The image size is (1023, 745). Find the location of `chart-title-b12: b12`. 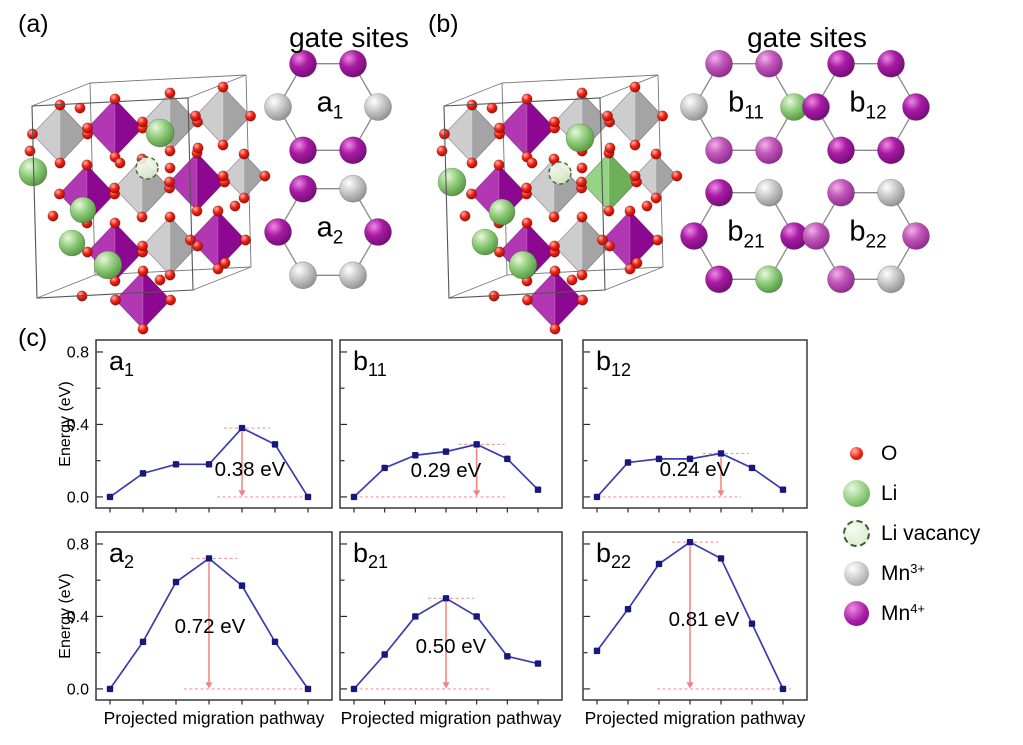

chart-title-b12: b12 is located at coordinates (614, 363).